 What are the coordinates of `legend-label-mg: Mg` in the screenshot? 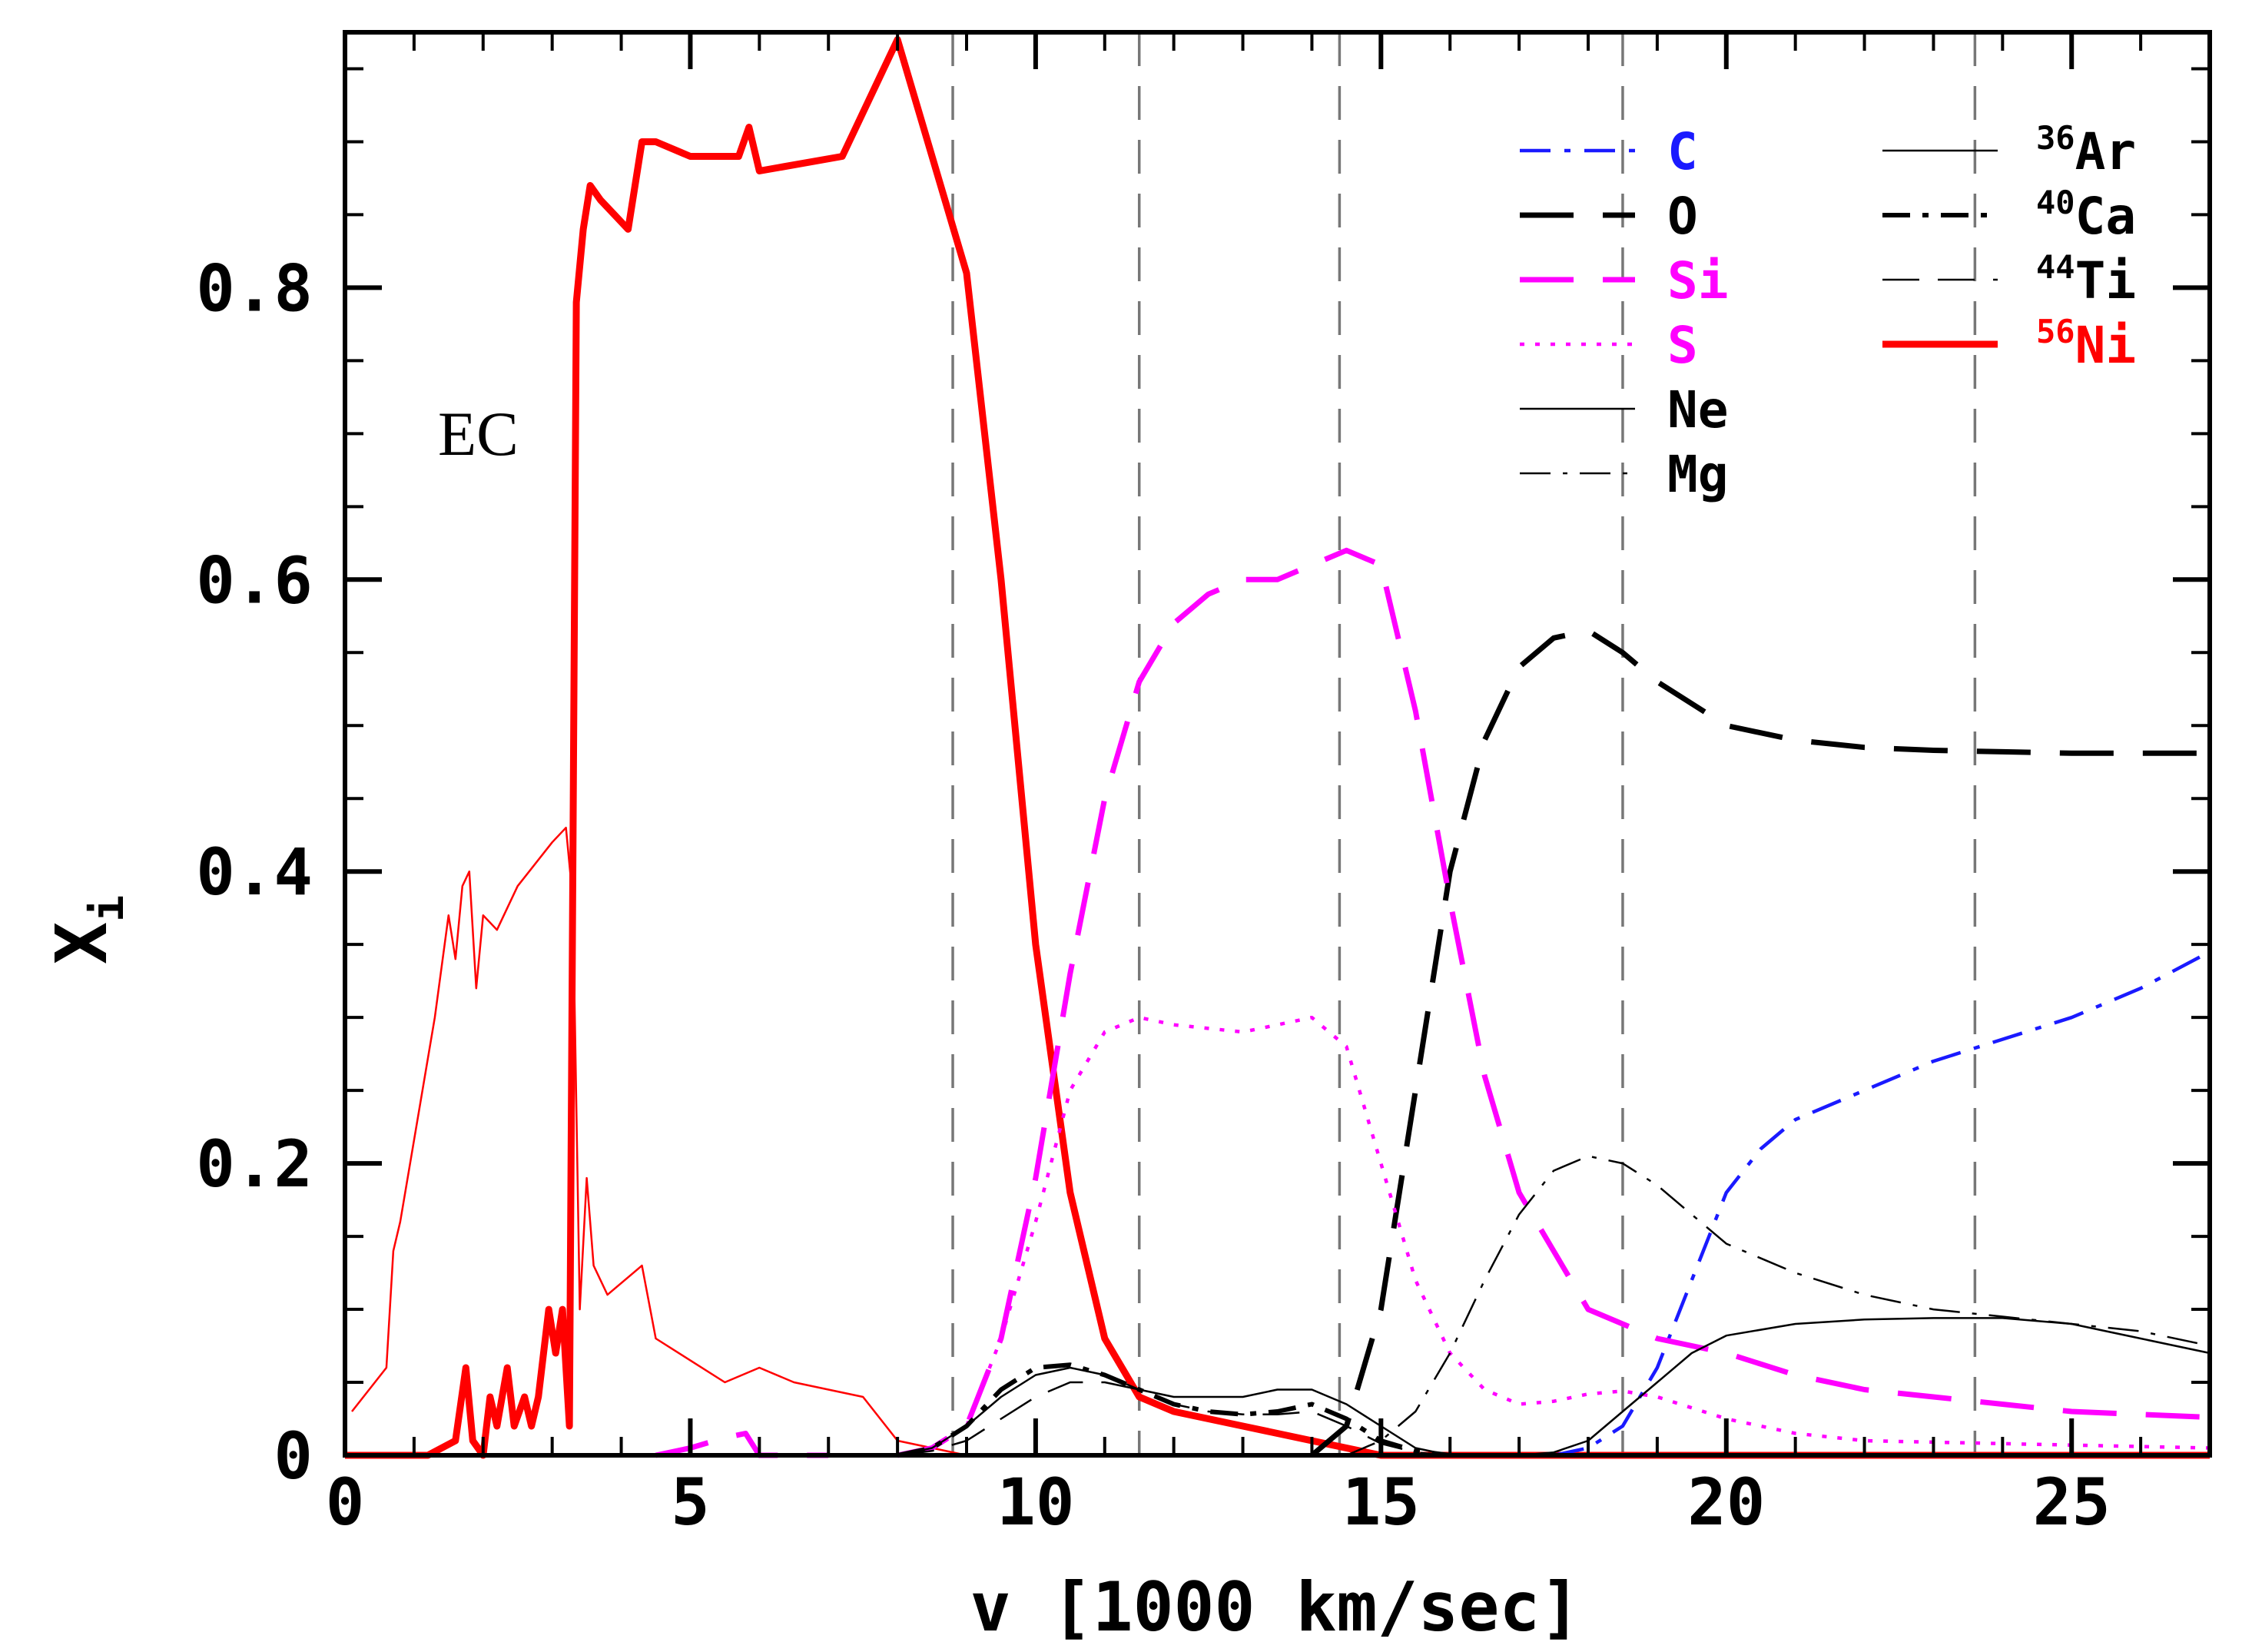 It's located at (1697, 474).